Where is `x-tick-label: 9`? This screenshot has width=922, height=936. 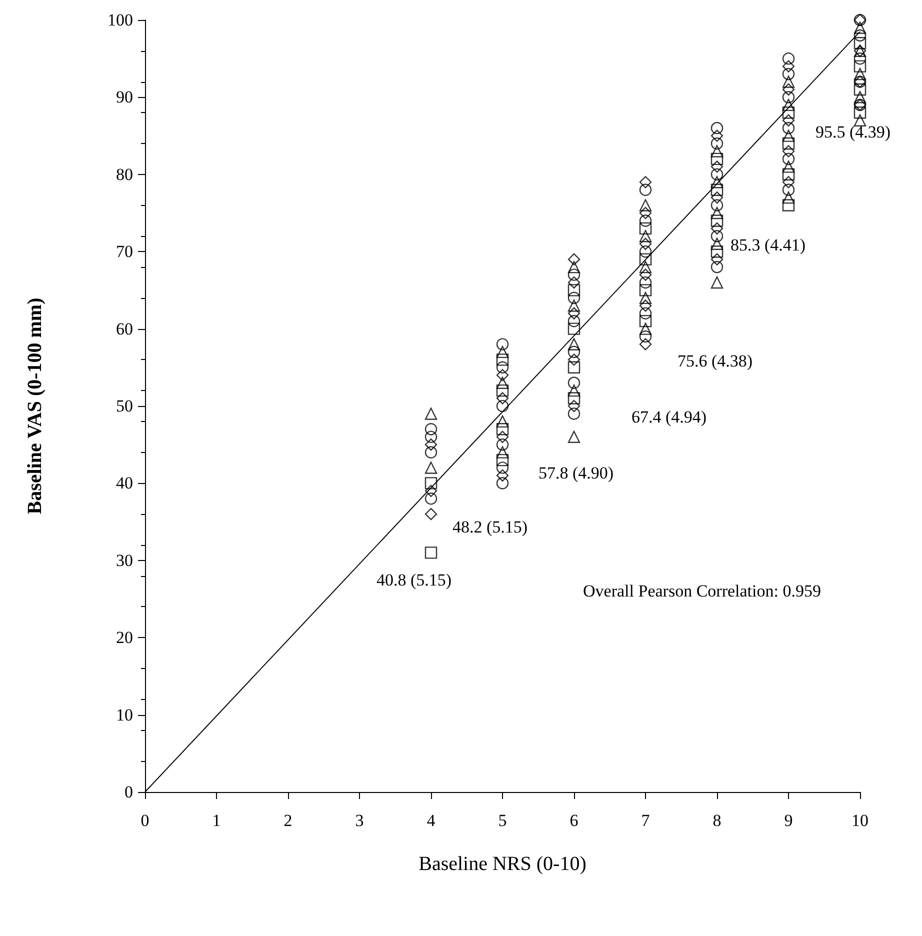 x-tick-label: 9 is located at coordinates (788, 820).